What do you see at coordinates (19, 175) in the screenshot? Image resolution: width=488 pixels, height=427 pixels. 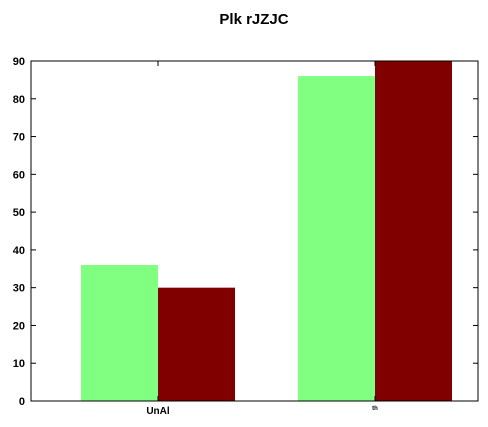 I see `y-tick-label: 60` at bounding box center [19, 175].